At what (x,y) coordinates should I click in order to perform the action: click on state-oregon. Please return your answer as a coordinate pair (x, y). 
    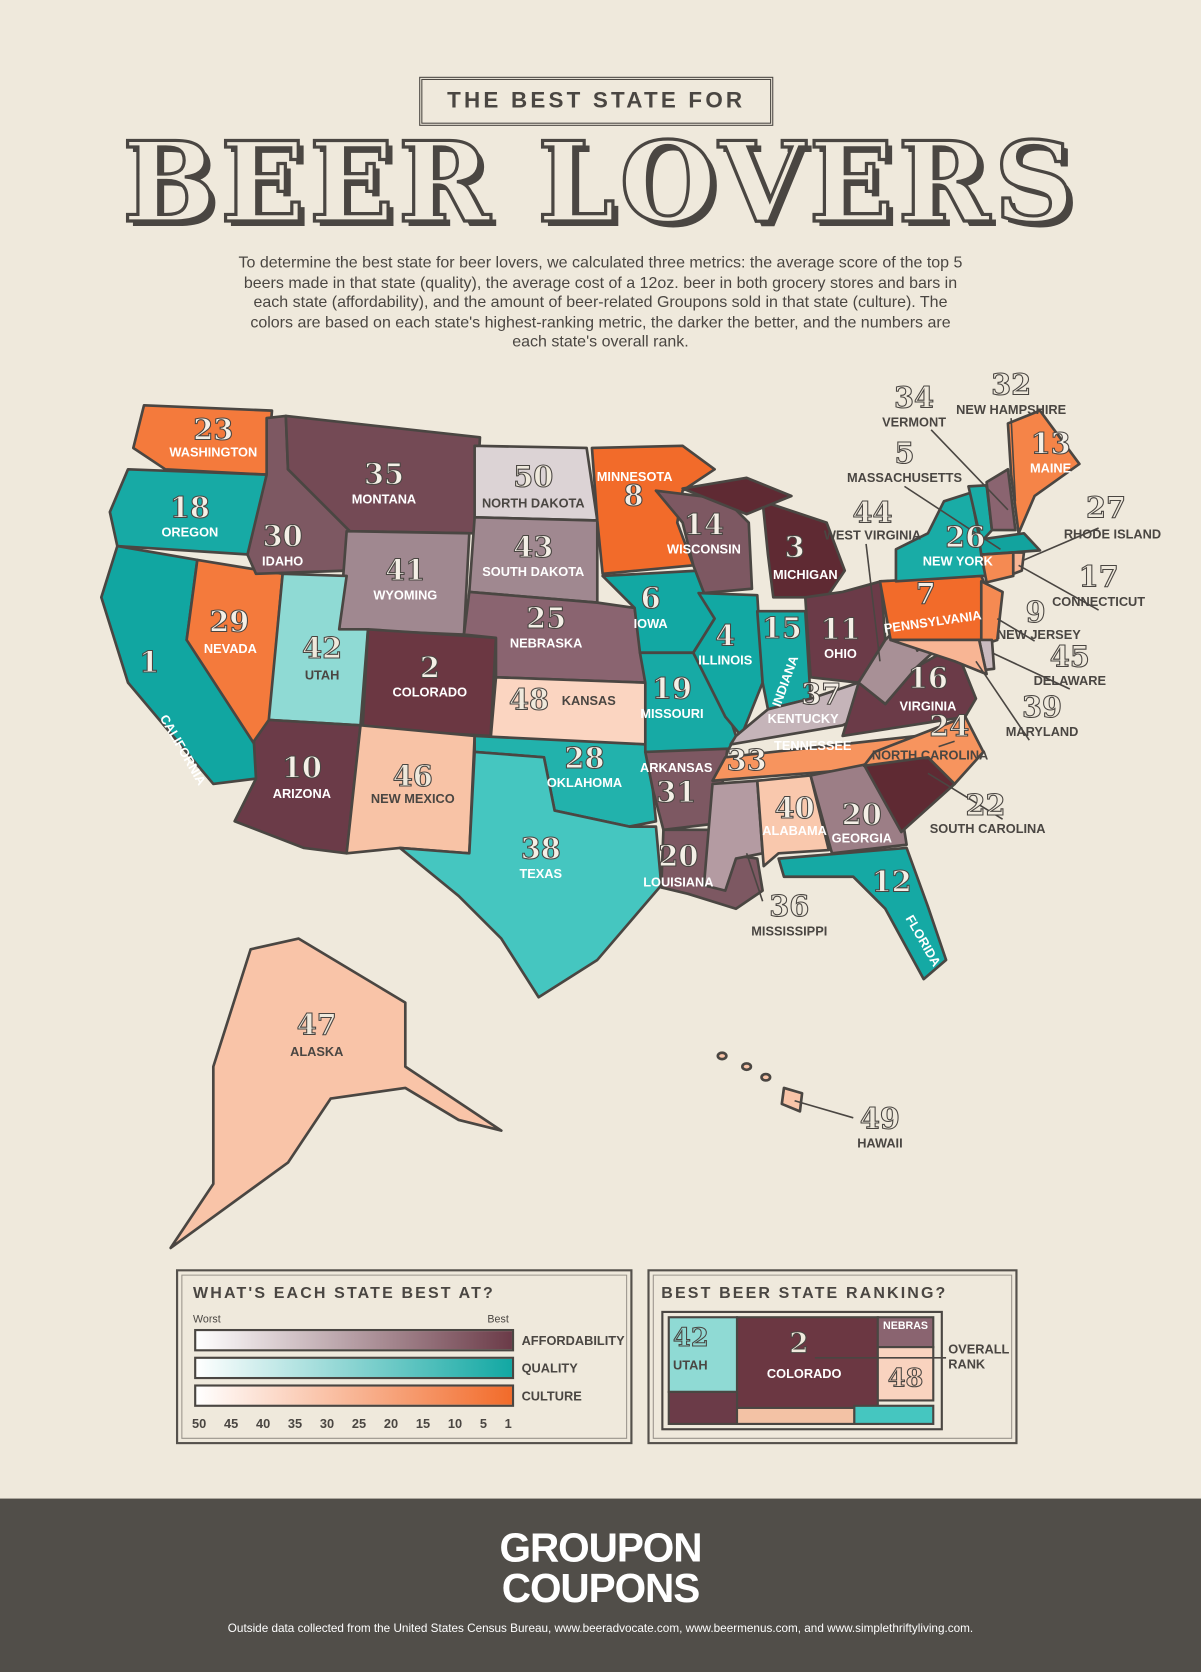
    Looking at the image, I should click on (188, 511).